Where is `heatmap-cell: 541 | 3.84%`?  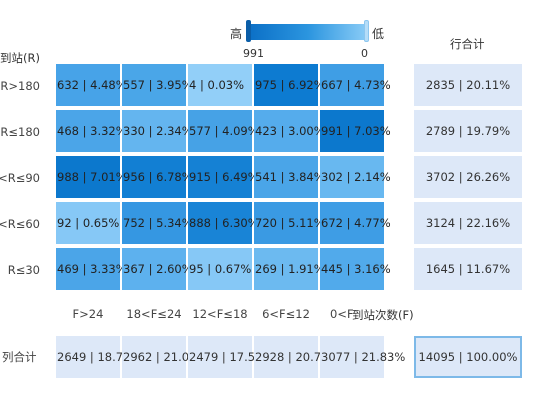 heatmap-cell: 541 | 3.84% is located at coordinates (289, 177).